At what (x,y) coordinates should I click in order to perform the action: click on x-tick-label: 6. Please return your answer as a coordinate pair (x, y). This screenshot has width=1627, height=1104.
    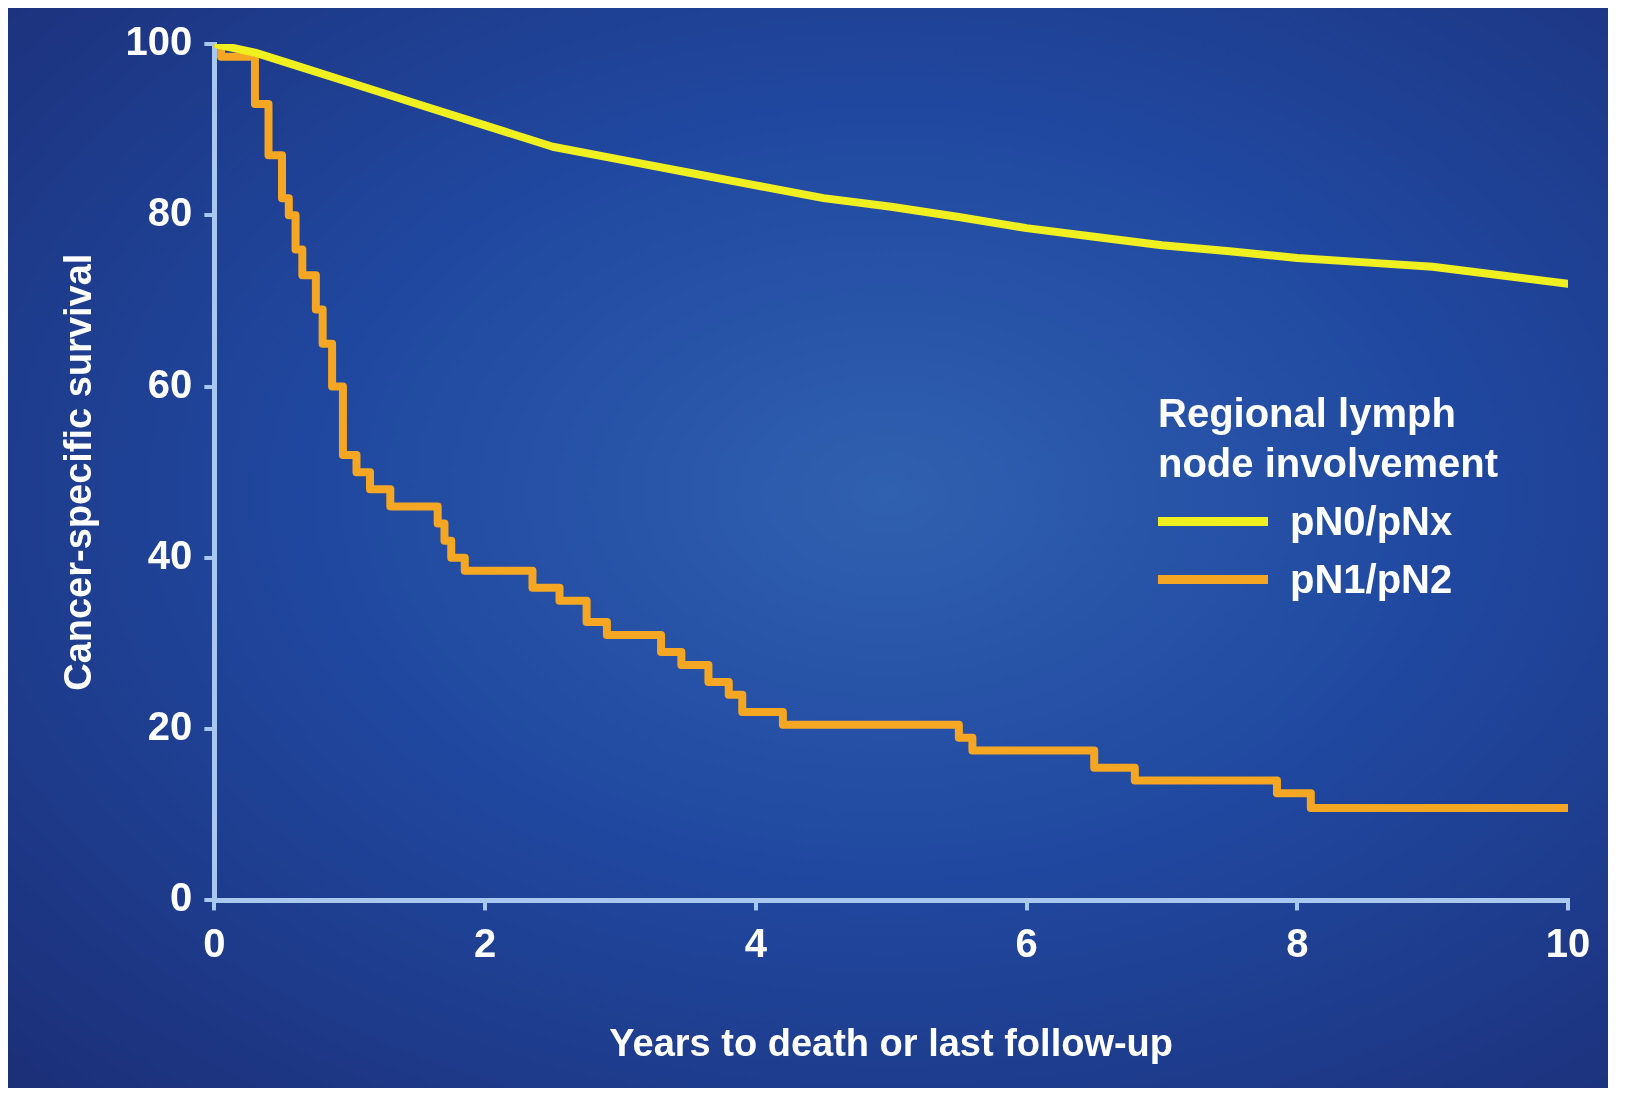
    Looking at the image, I should click on (1026, 943).